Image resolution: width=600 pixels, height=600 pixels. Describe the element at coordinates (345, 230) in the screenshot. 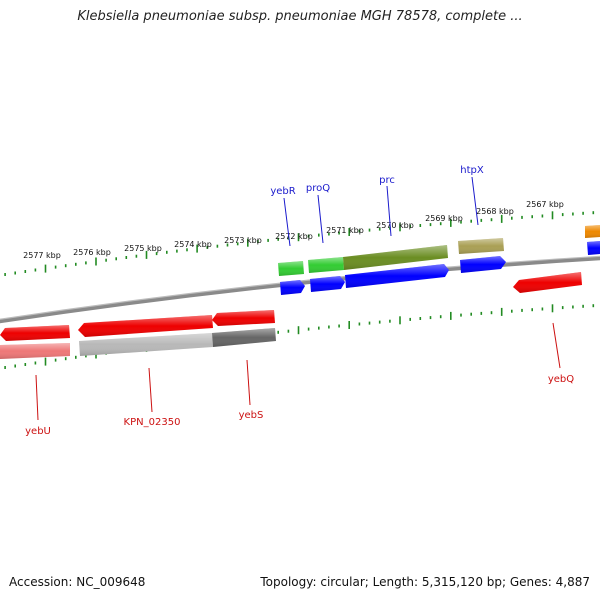

I see `scale-label: 2571 kbp` at that location.